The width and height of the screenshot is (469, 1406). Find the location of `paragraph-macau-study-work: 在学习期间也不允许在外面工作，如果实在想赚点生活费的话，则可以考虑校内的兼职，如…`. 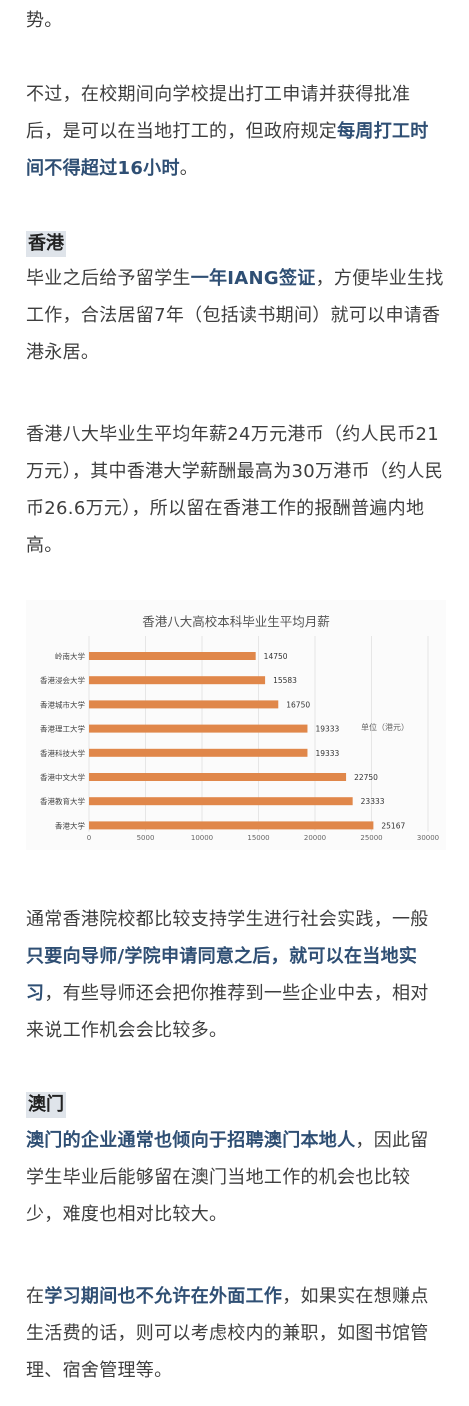

paragraph-macau-study-work: 在学习期间也不允许在外面工作，如果实在想赚点生活费的话，则可以考虑校内的兼职，如… is located at coordinates (227, 1333).